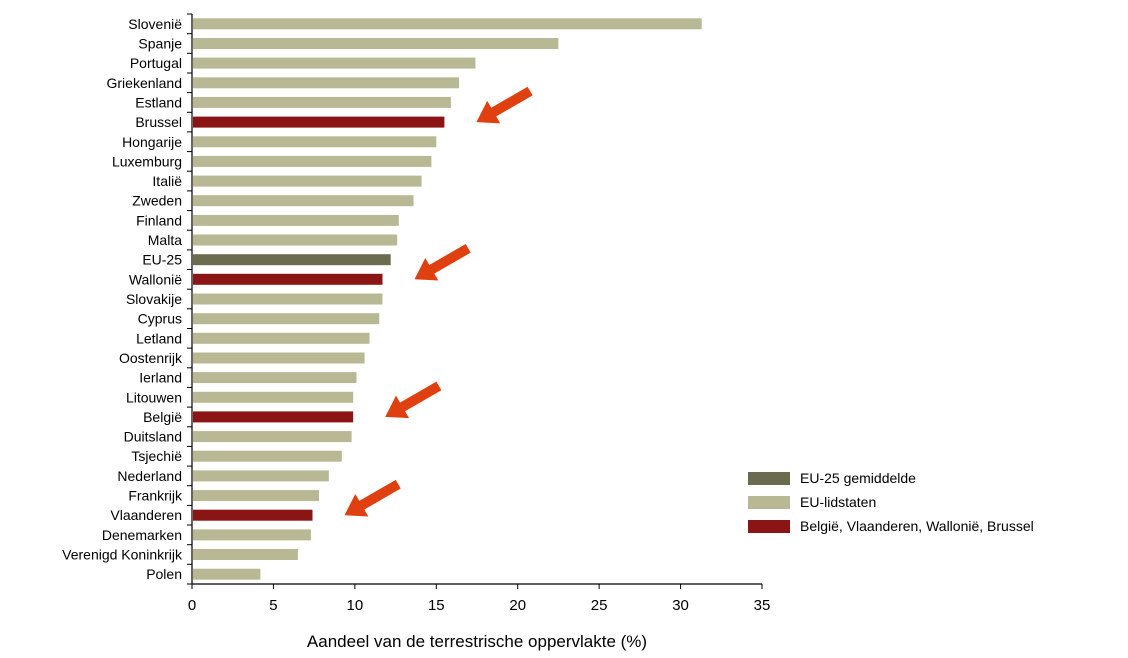 The height and width of the screenshot is (658, 1128). What do you see at coordinates (253, 515) in the screenshot?
I see `bar-vlaanderen` at bounding box center [253, 515].